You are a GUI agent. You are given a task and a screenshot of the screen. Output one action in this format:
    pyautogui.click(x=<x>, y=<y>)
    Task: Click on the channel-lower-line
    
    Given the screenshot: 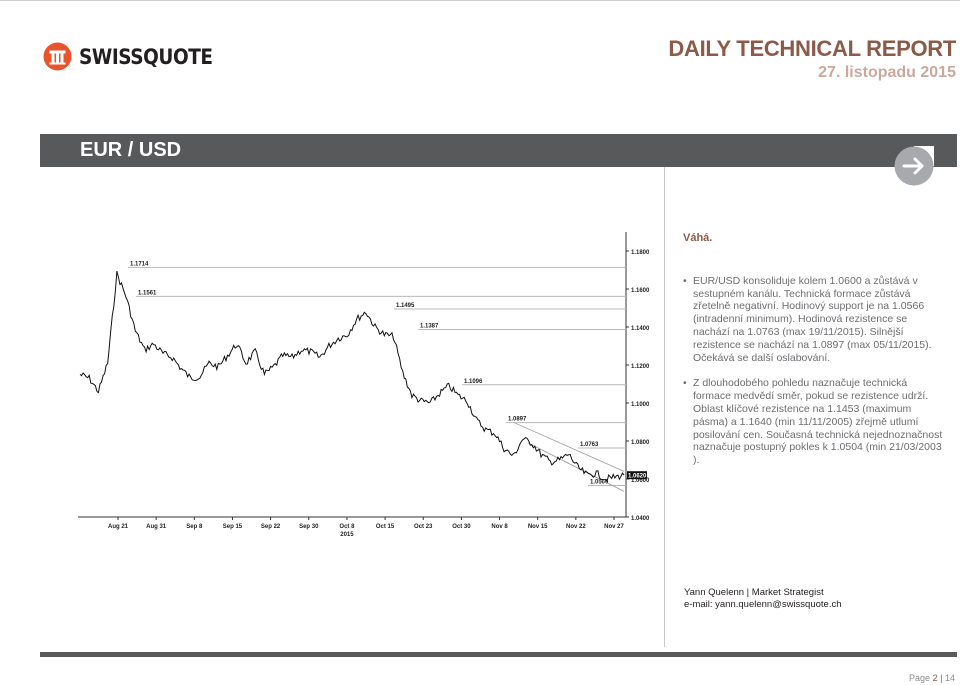 What is the action you would take?
    pyautogui.click(x=576, y=467)
    